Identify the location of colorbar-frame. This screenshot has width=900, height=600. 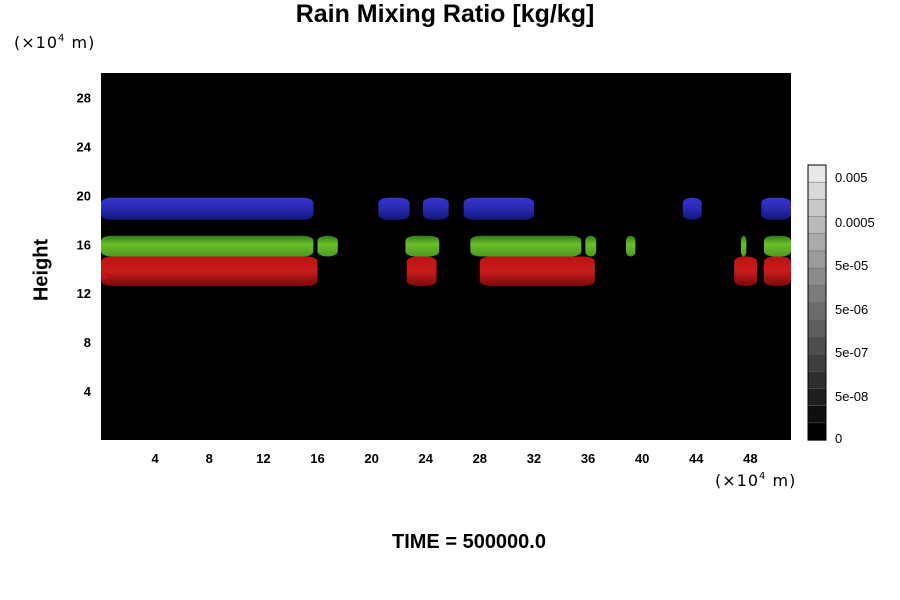
(817, 302).